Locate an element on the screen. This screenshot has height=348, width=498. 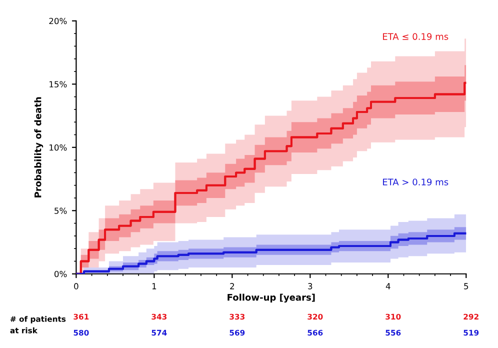
y-tick-label: 5% is located at coordinates (60, 211).